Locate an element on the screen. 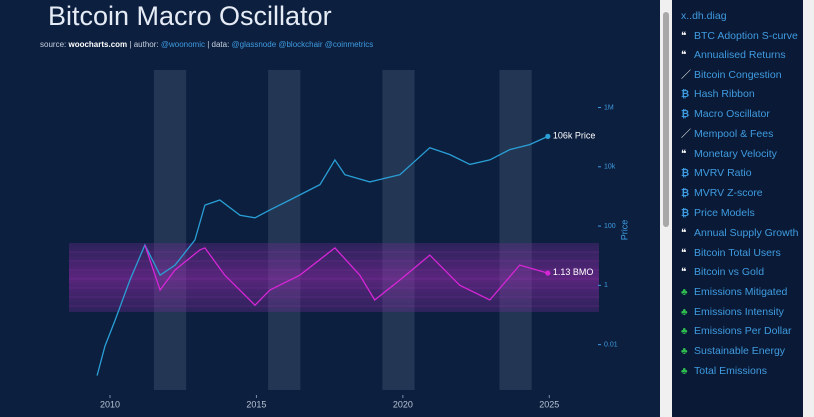  y-tick-label: 1M is located at coordinates (609, 107).